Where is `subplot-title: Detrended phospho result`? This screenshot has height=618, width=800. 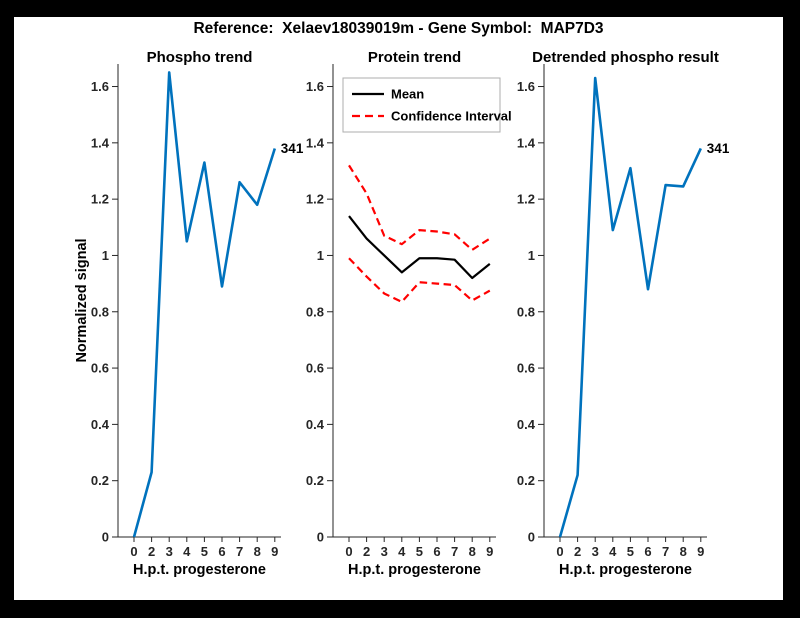
subplot-title: Detrended phospho result is located at coordinates (625, 57).